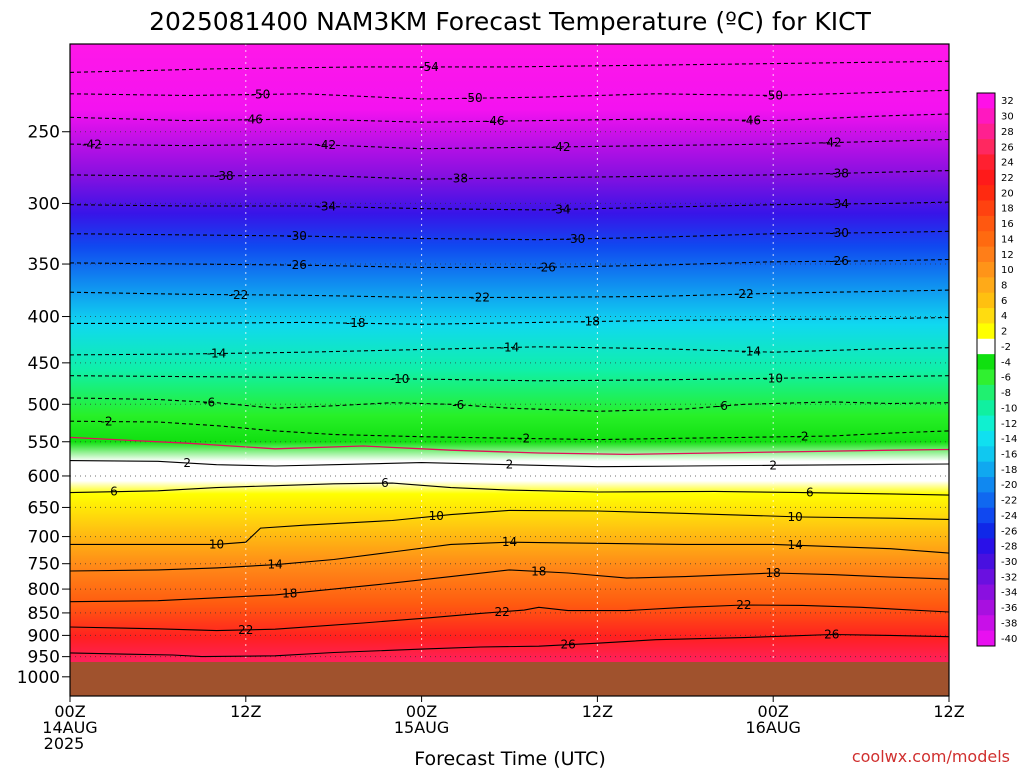 This screenshot has height=768, width=1024. I want to click on y-tick-label: 250, so click(44, 133).